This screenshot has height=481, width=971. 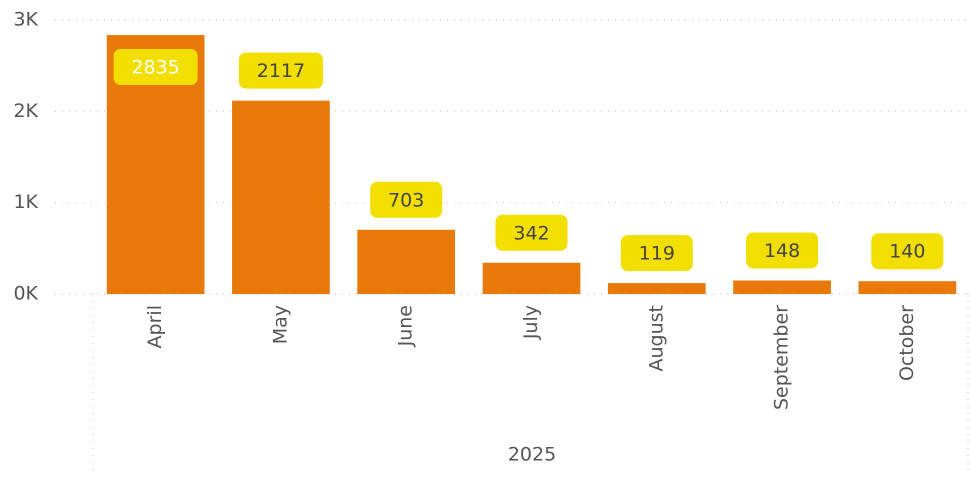 What do you see at coordinates (280, 324) in the screenshot?
I see `x-tick-label: May` at bounding box center [280, 324].